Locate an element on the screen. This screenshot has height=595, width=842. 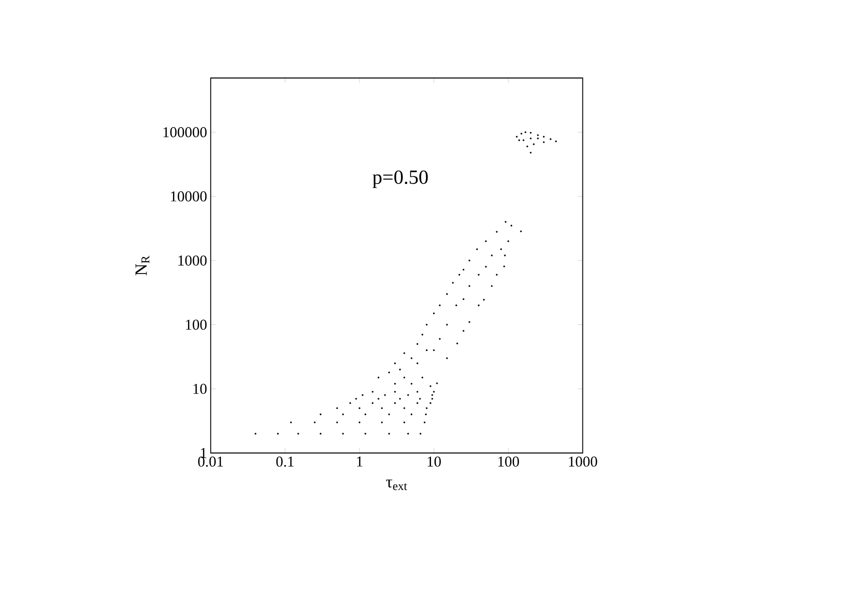
x-tick-label: 10 is located at coordinates (434, 461).